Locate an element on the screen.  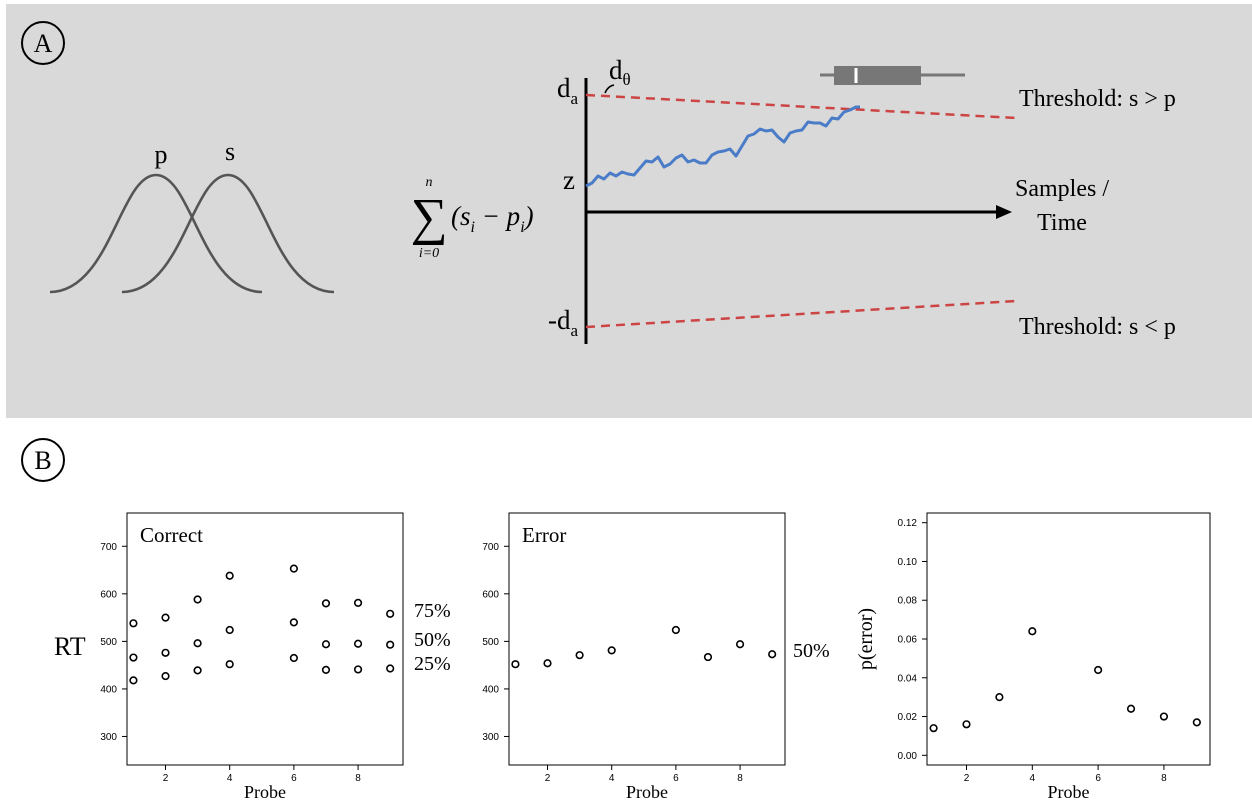
sum-lower-limit: i=0 is located at coordinates (429, 253).